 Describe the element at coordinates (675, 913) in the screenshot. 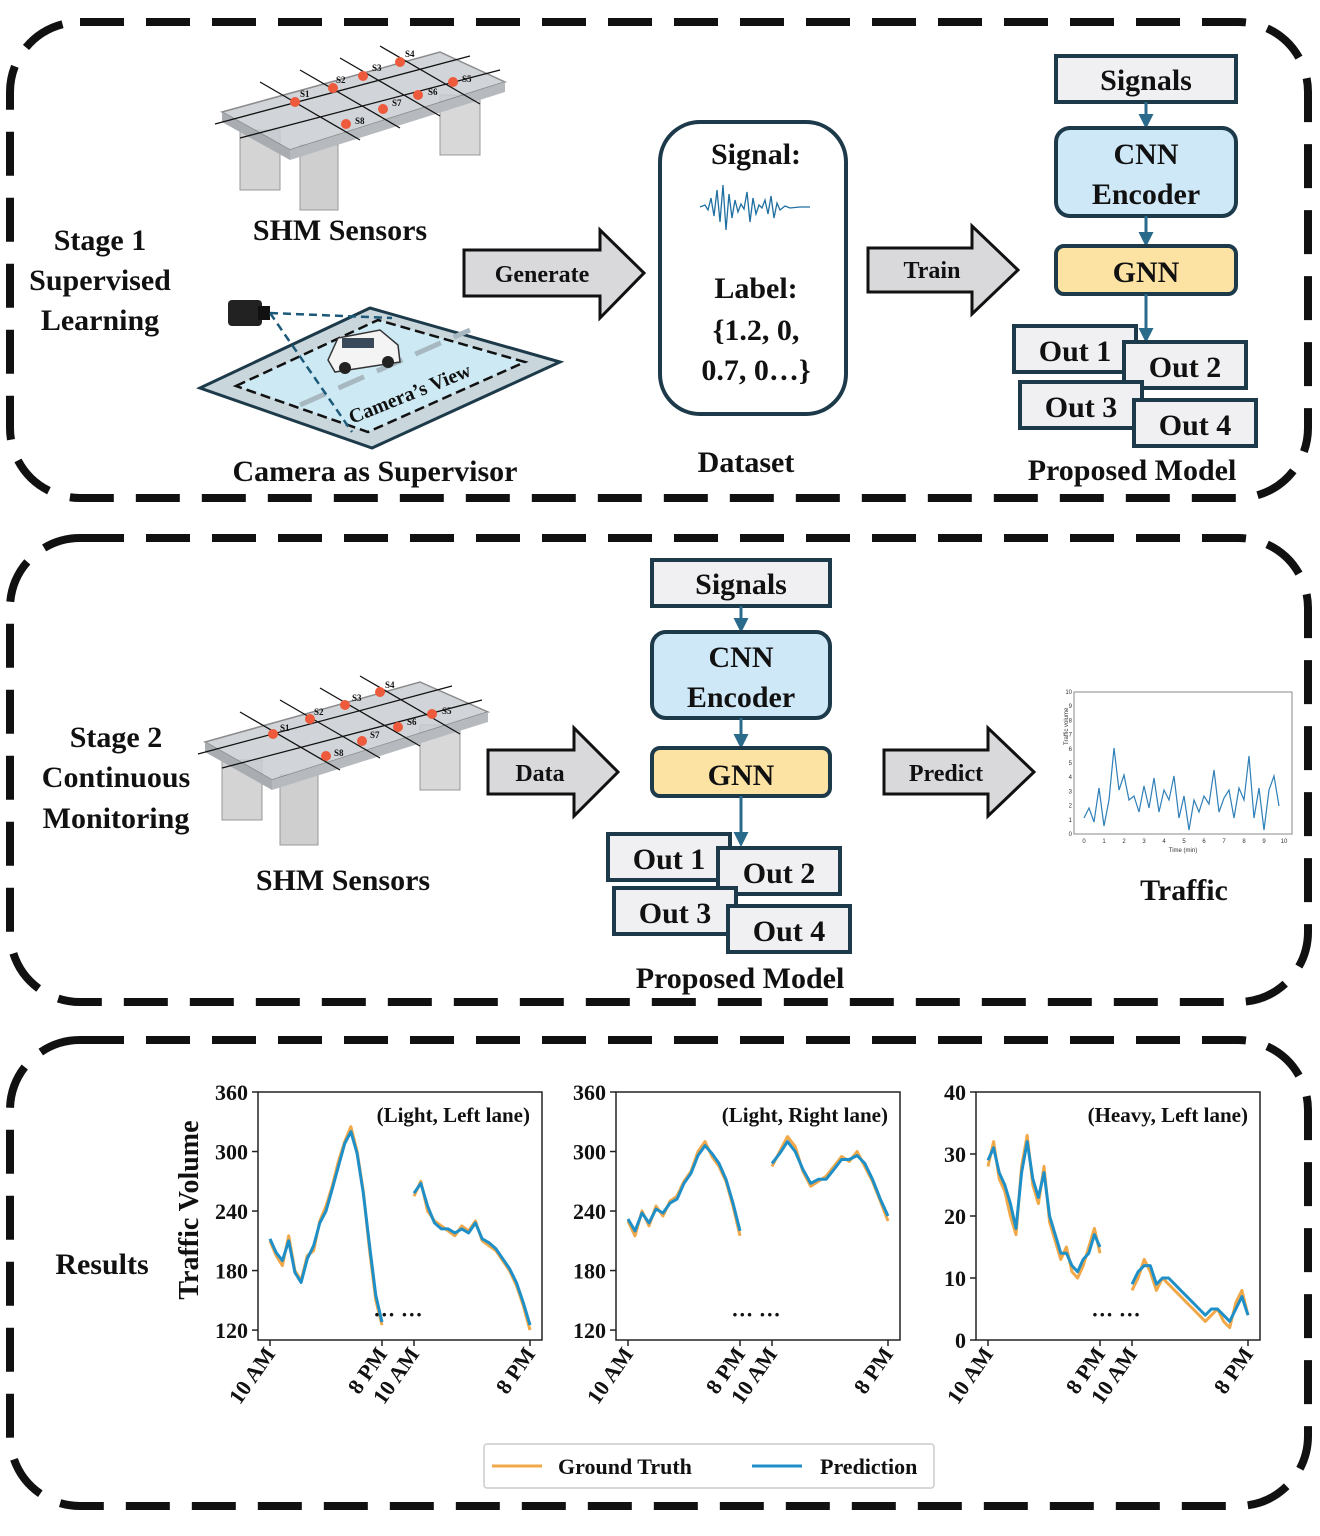

I see `output-label: Out 3` at that location.